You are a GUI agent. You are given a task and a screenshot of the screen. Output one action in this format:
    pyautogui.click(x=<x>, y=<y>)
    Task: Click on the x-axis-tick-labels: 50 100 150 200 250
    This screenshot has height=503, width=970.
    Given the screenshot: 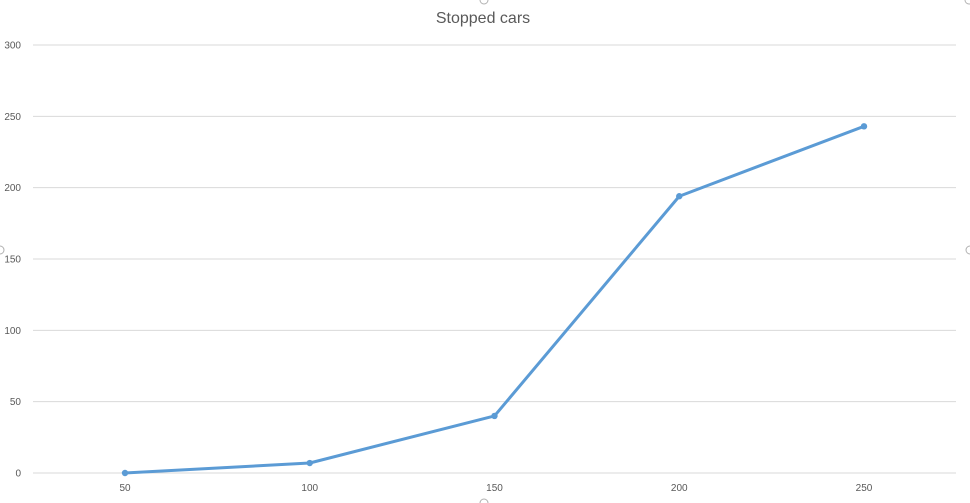 What is the action you would take?
    pyautogui.click(x=495, y=488)
    